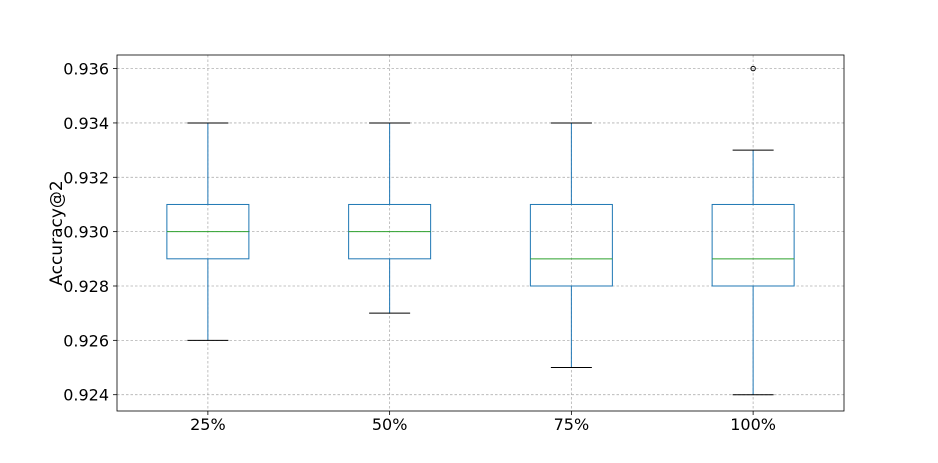 The image size is (938, 463). I want to click on y-axis-label: Accuracy@2, so click(57, 232).